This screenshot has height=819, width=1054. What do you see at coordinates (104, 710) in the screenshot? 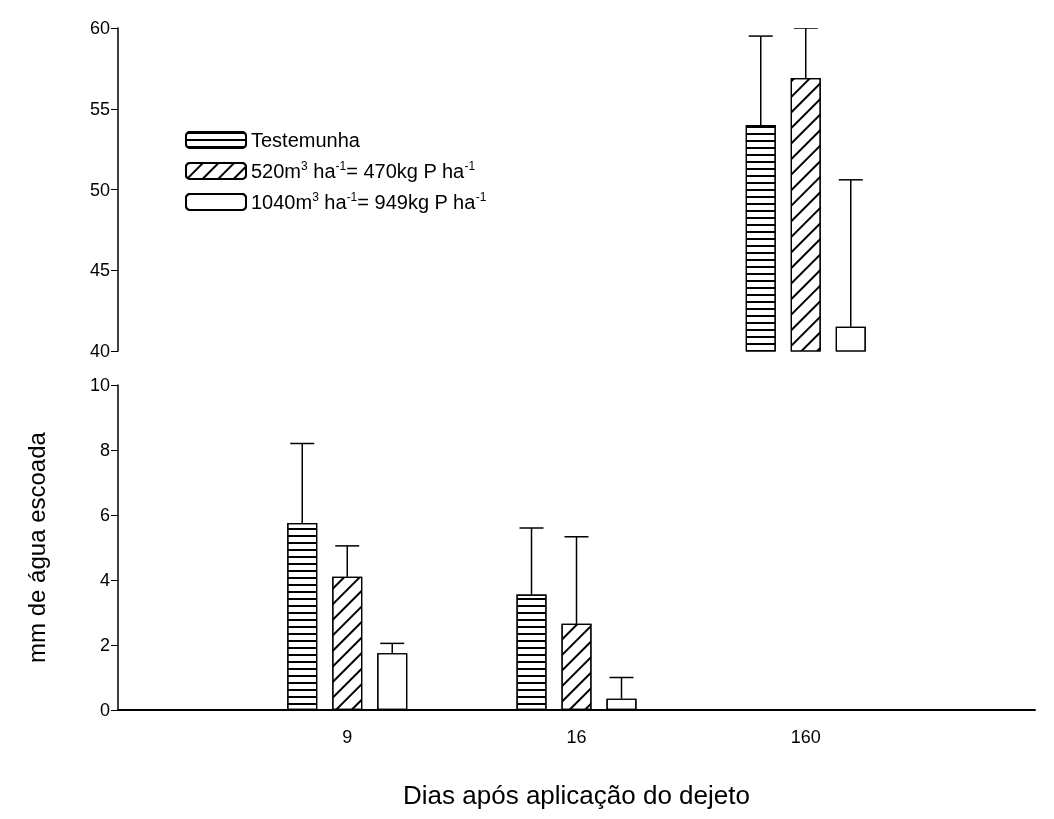
I see `y-tick-label: 0` at bounding box center [104, 710].